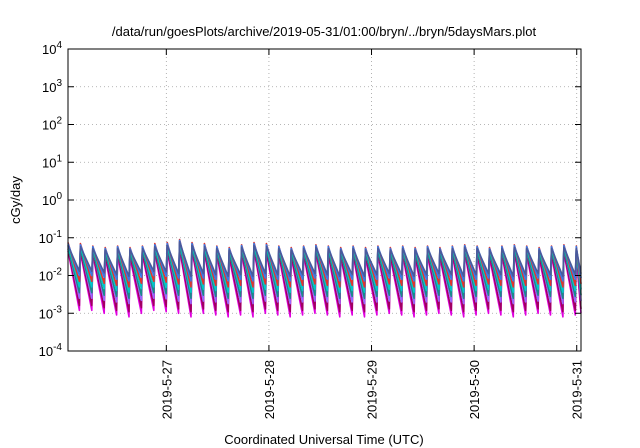 This screenshot has height=448, width=640. I want to click on y-tick-exponent: -3, so click(57, 309).